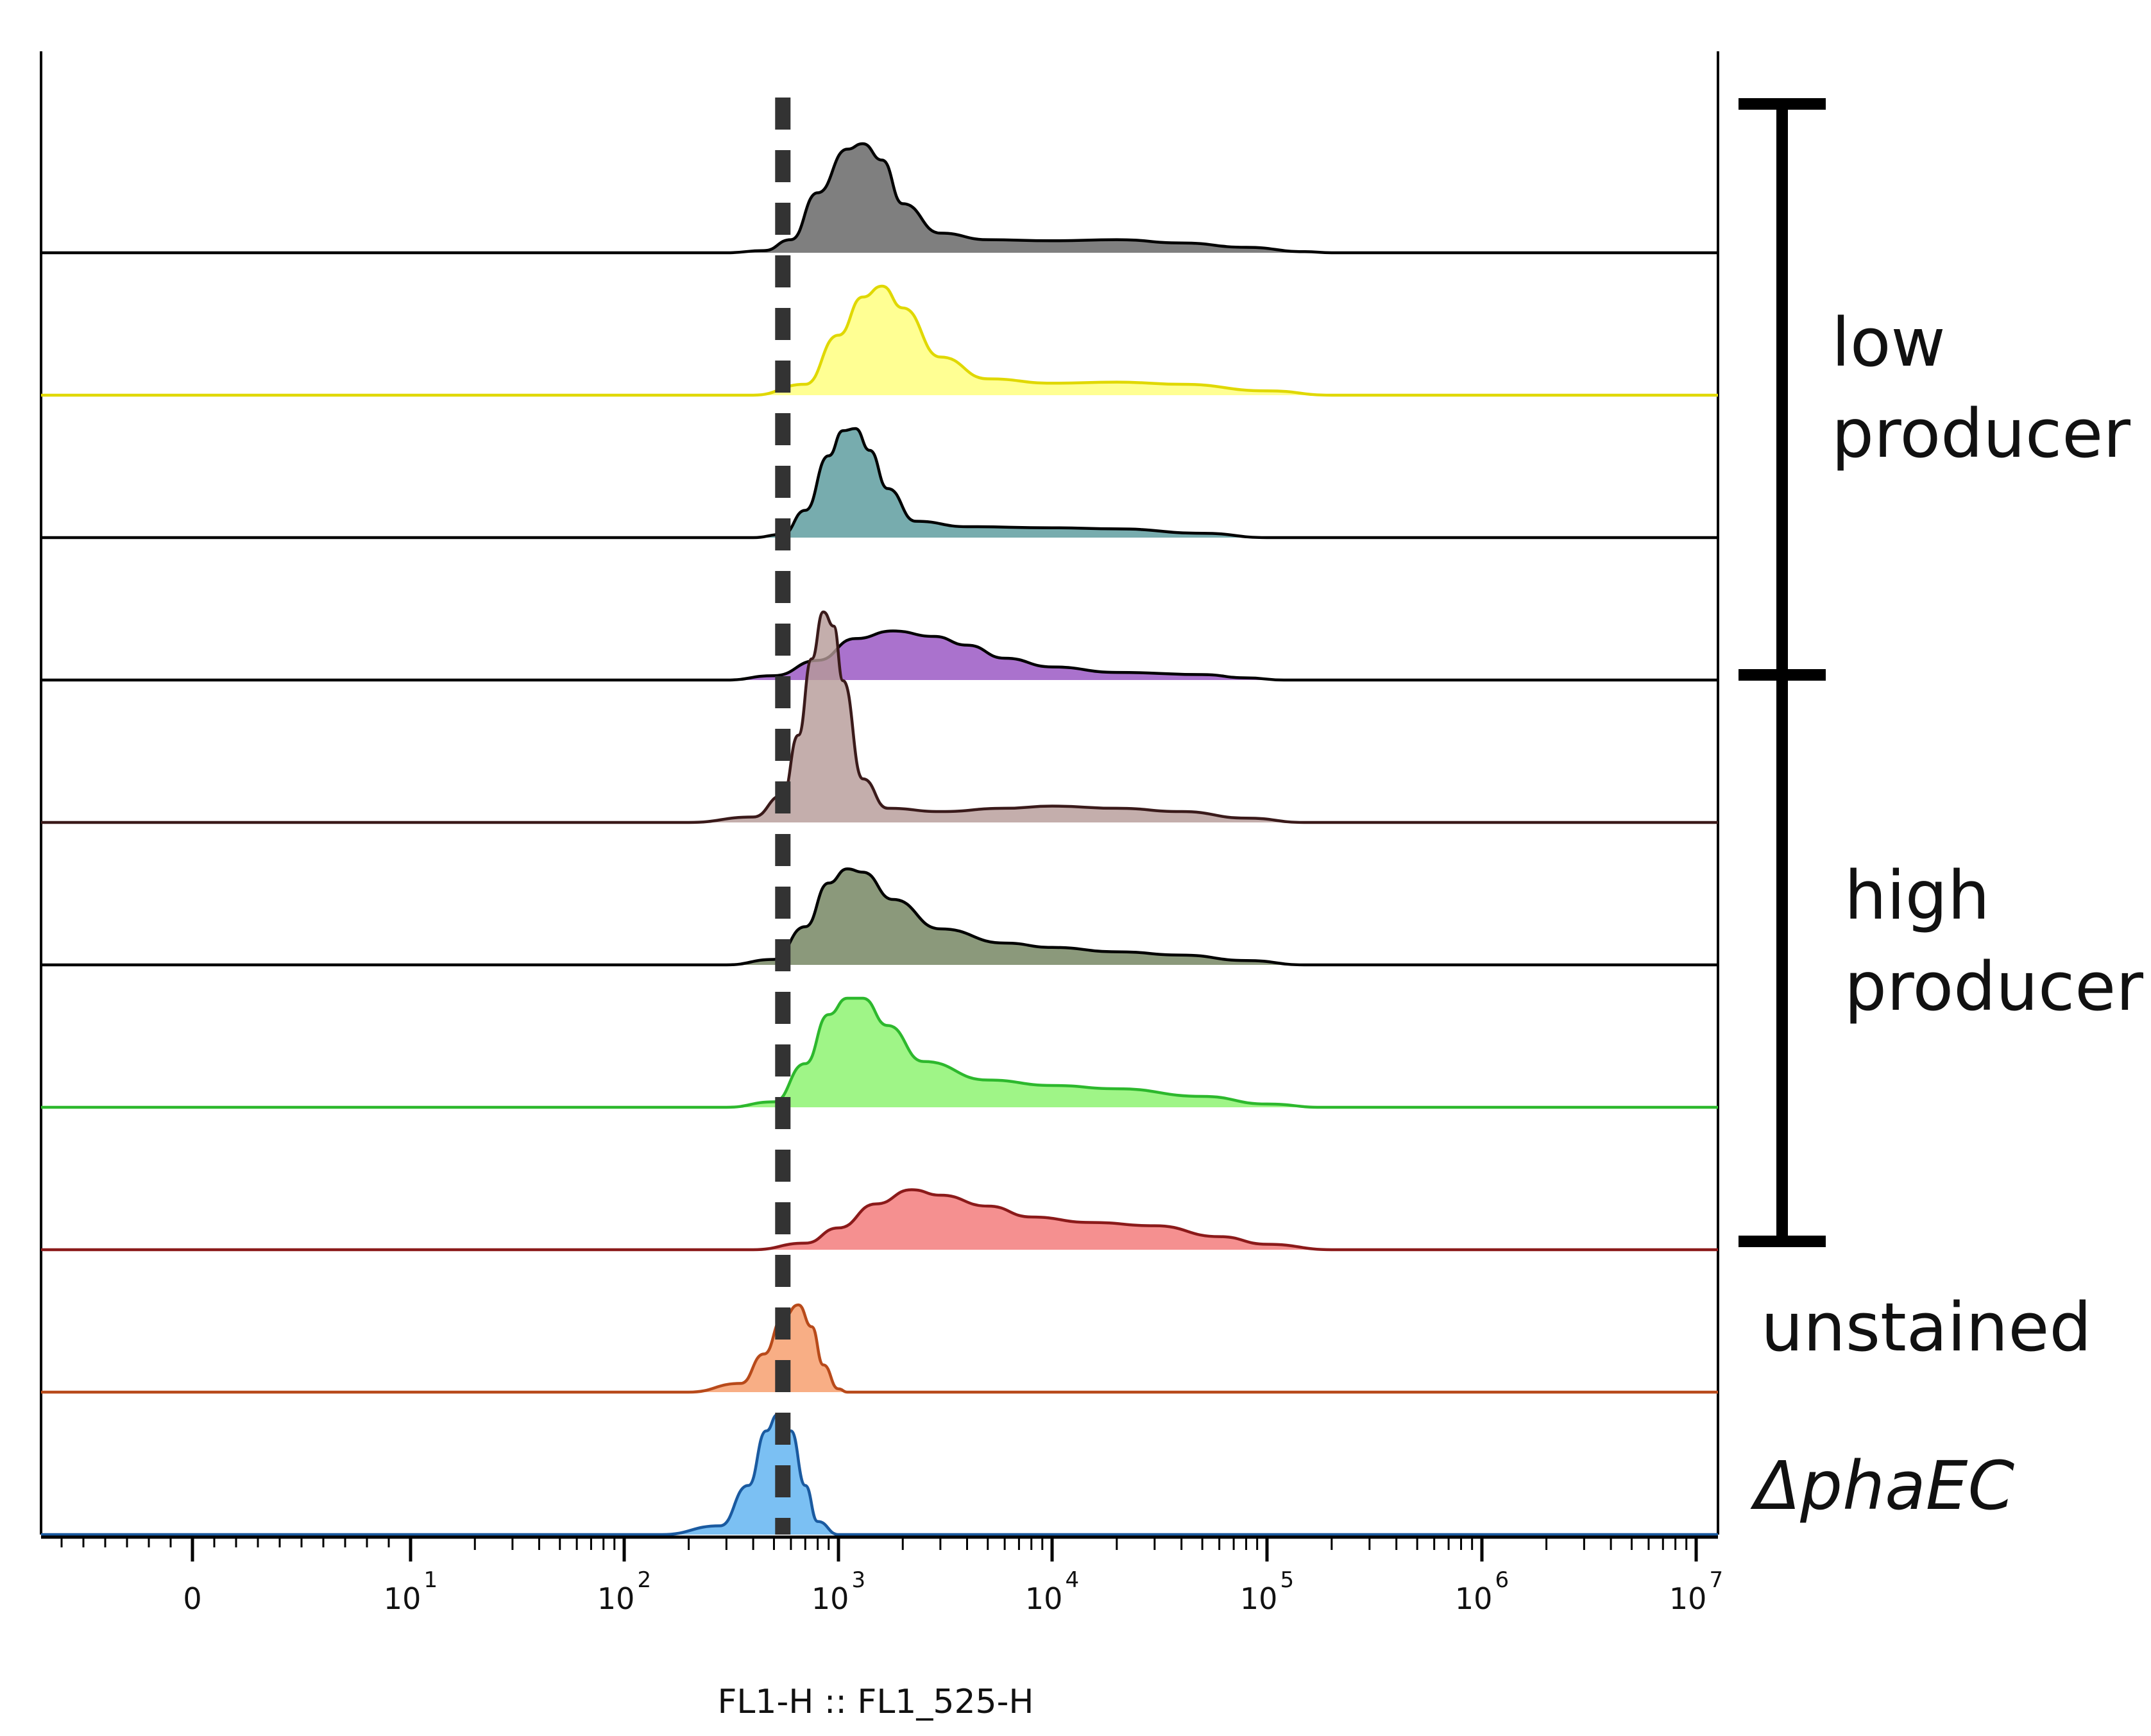  I want to click on x-tick-label: 10¹, so click(411, 1591).